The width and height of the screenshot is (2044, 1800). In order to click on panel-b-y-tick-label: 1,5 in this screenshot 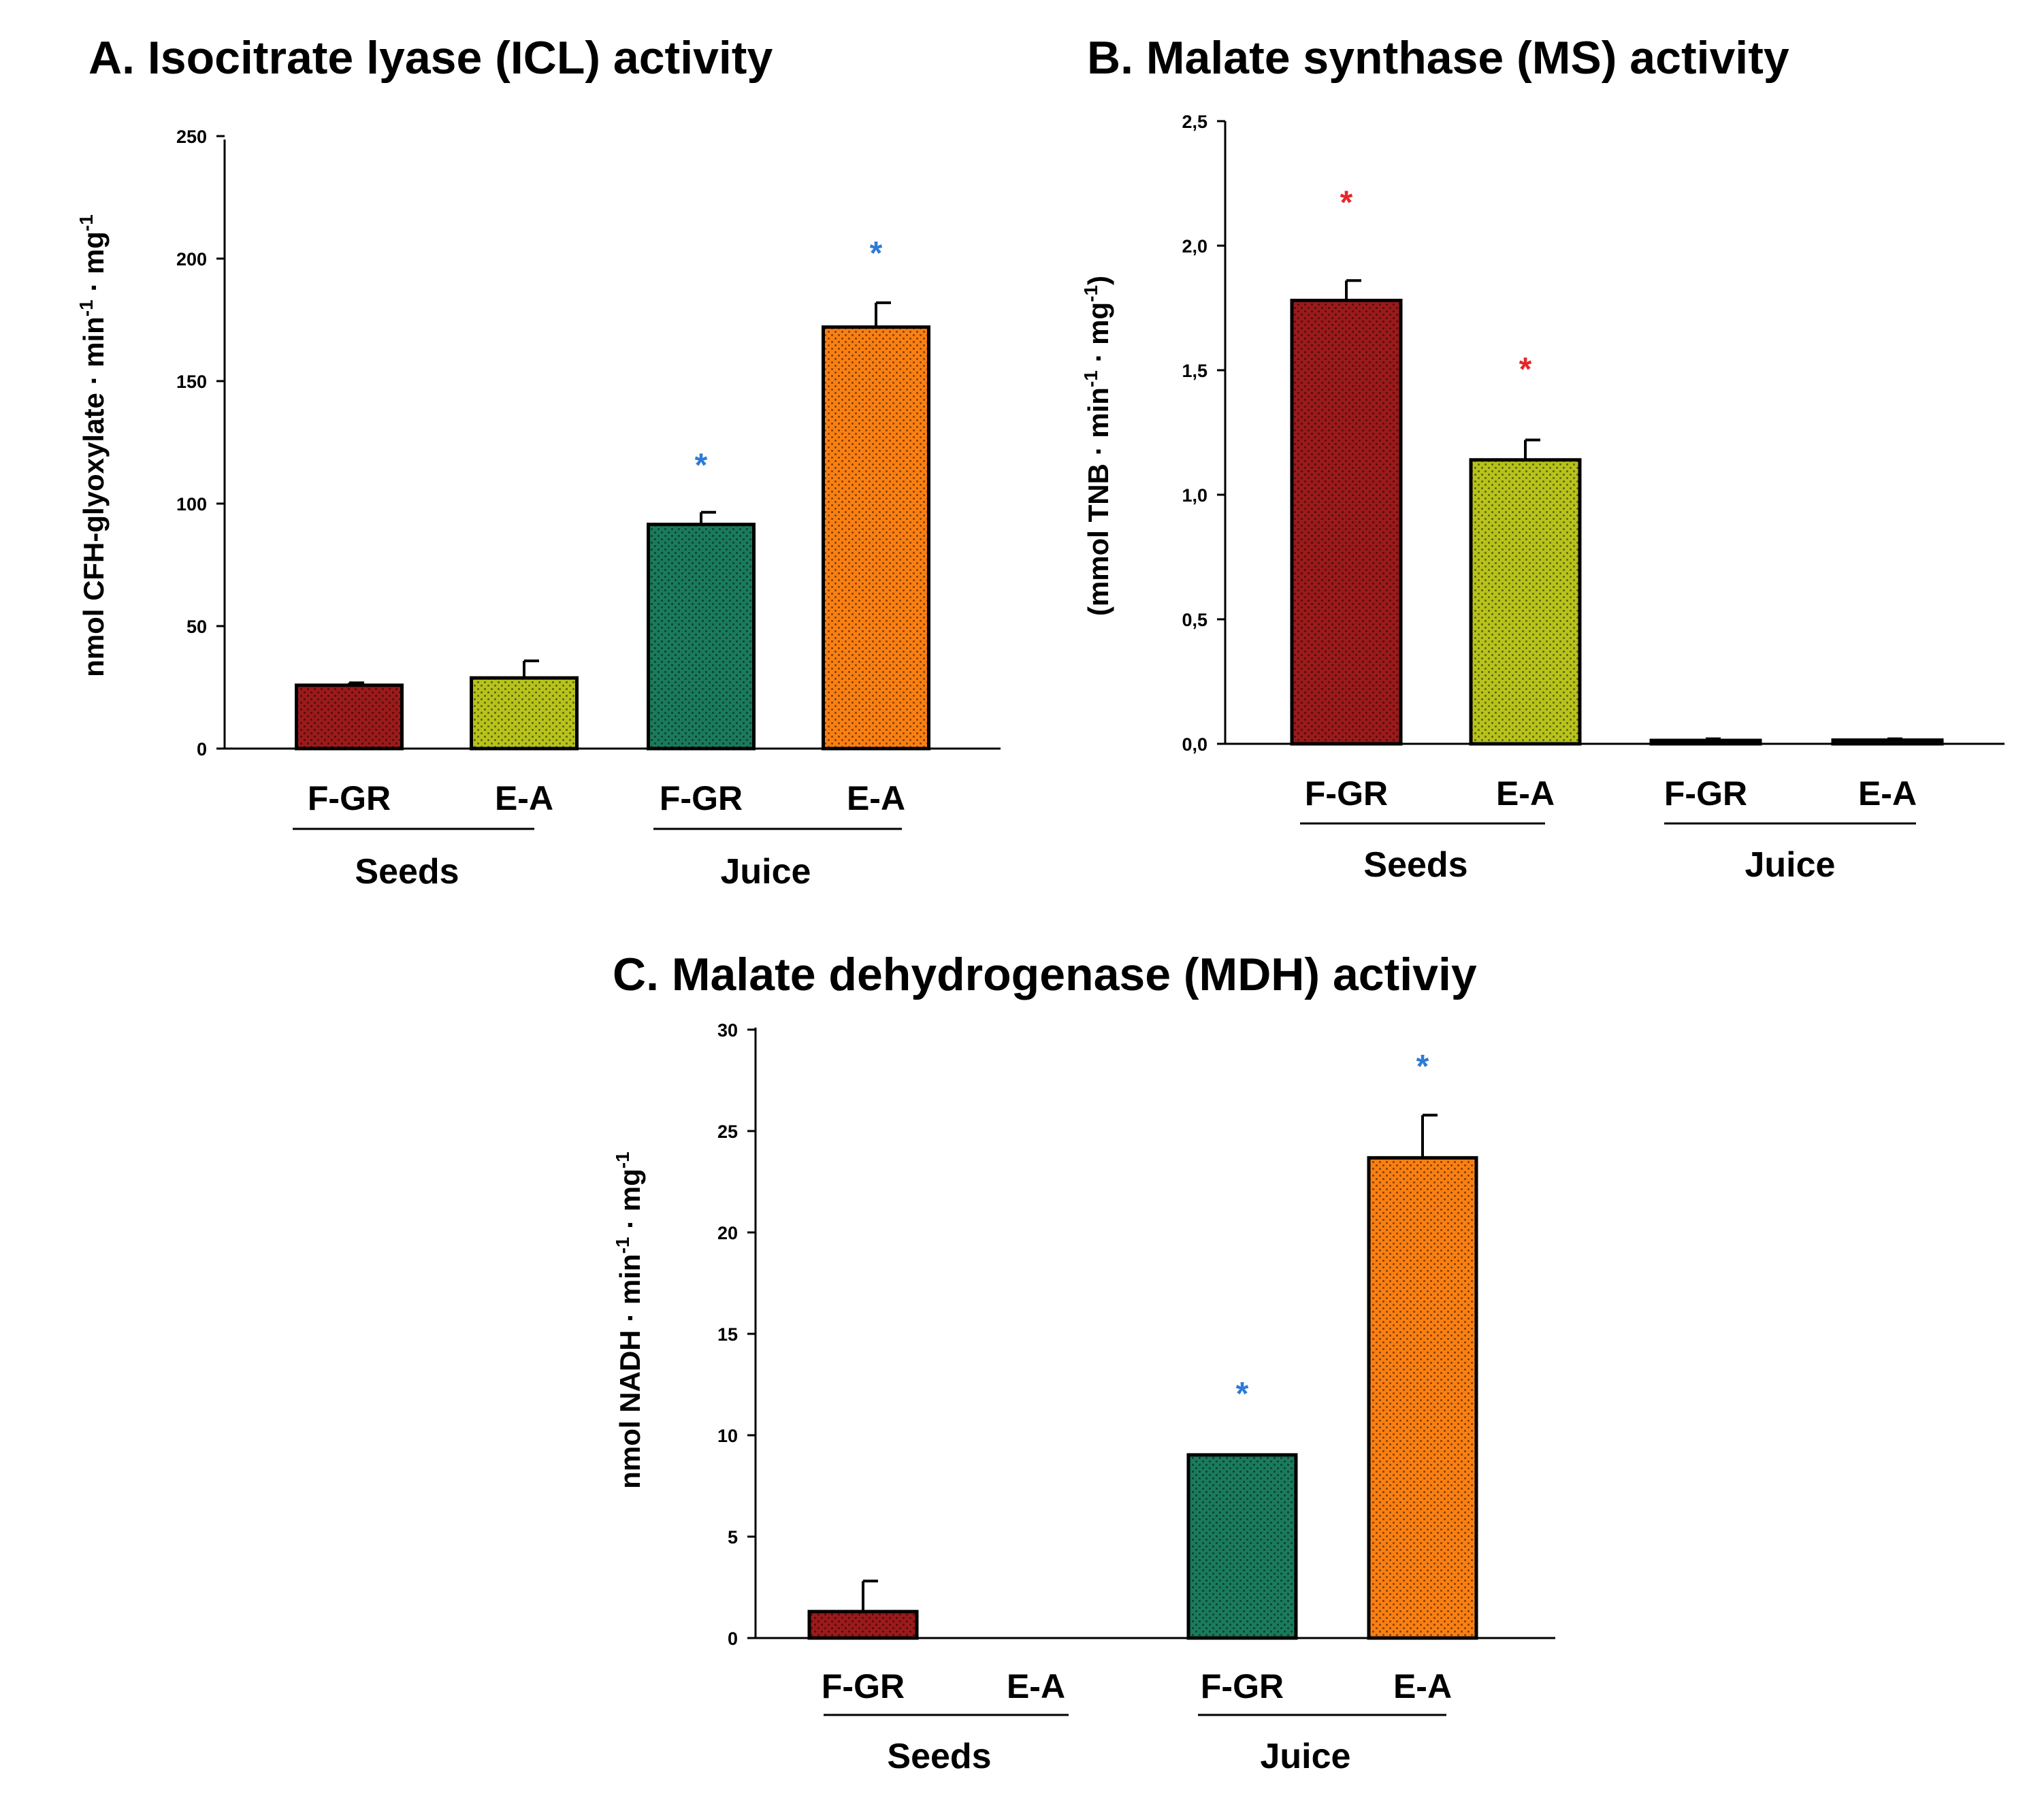, I will do `click(1195, 371)`.